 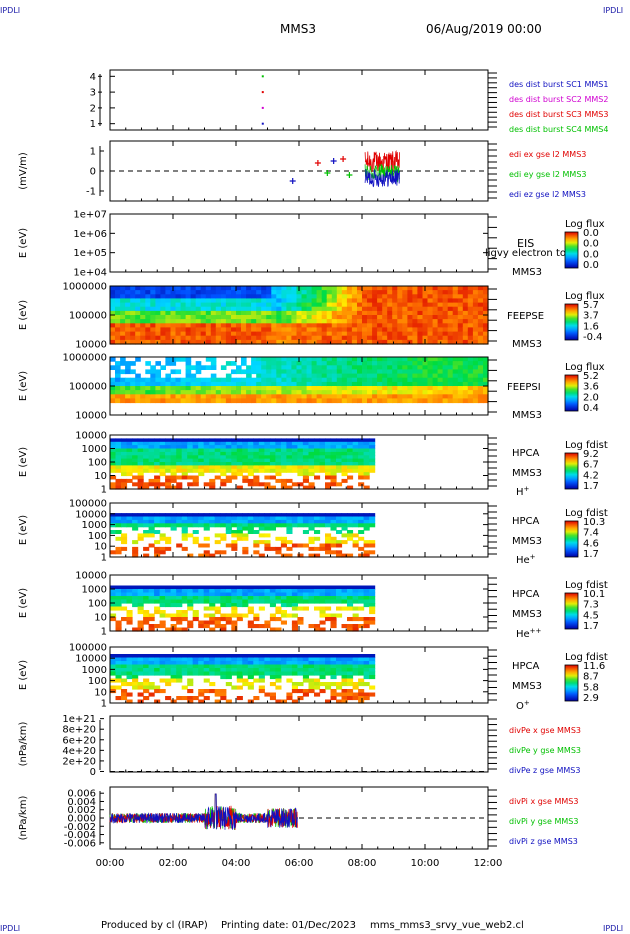 What do you see at coordinates (90, 215) in the screenshot?
I see `panel-3-ytick-label: 1e+07` at bounding box center [90, 215].